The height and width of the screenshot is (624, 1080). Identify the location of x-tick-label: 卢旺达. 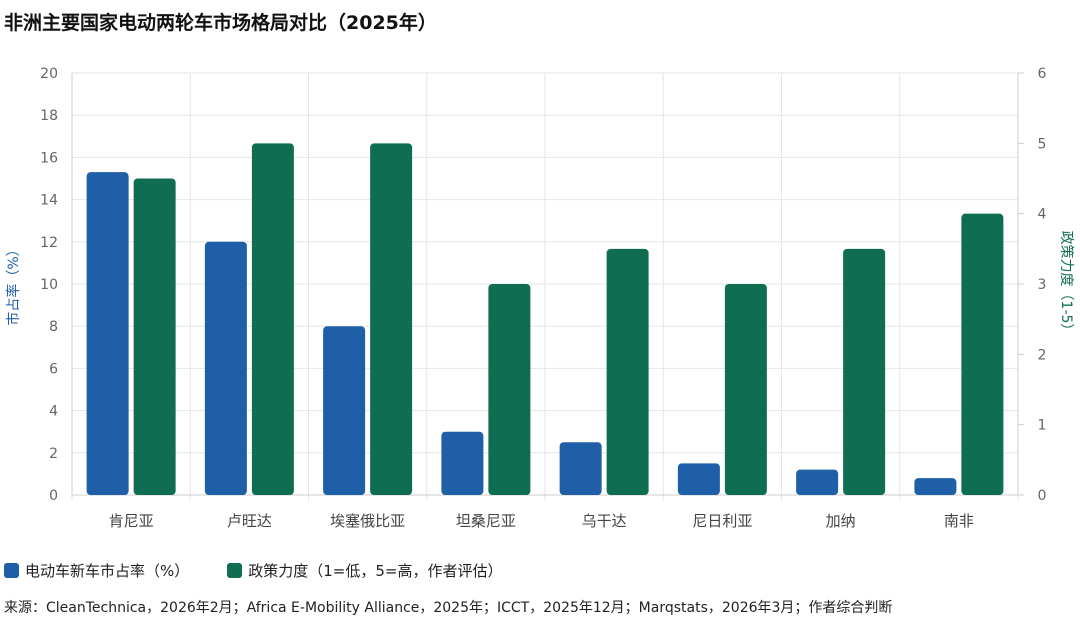
(249, 521).